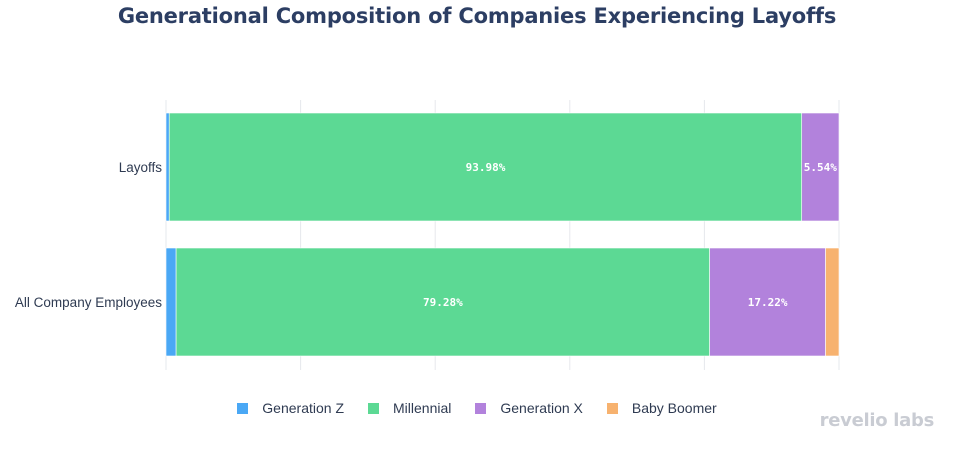  What do you see at coordinates (422, 408) in the screenshot?
I see `legend-label: Millennial` at bounding box center [422, 408].